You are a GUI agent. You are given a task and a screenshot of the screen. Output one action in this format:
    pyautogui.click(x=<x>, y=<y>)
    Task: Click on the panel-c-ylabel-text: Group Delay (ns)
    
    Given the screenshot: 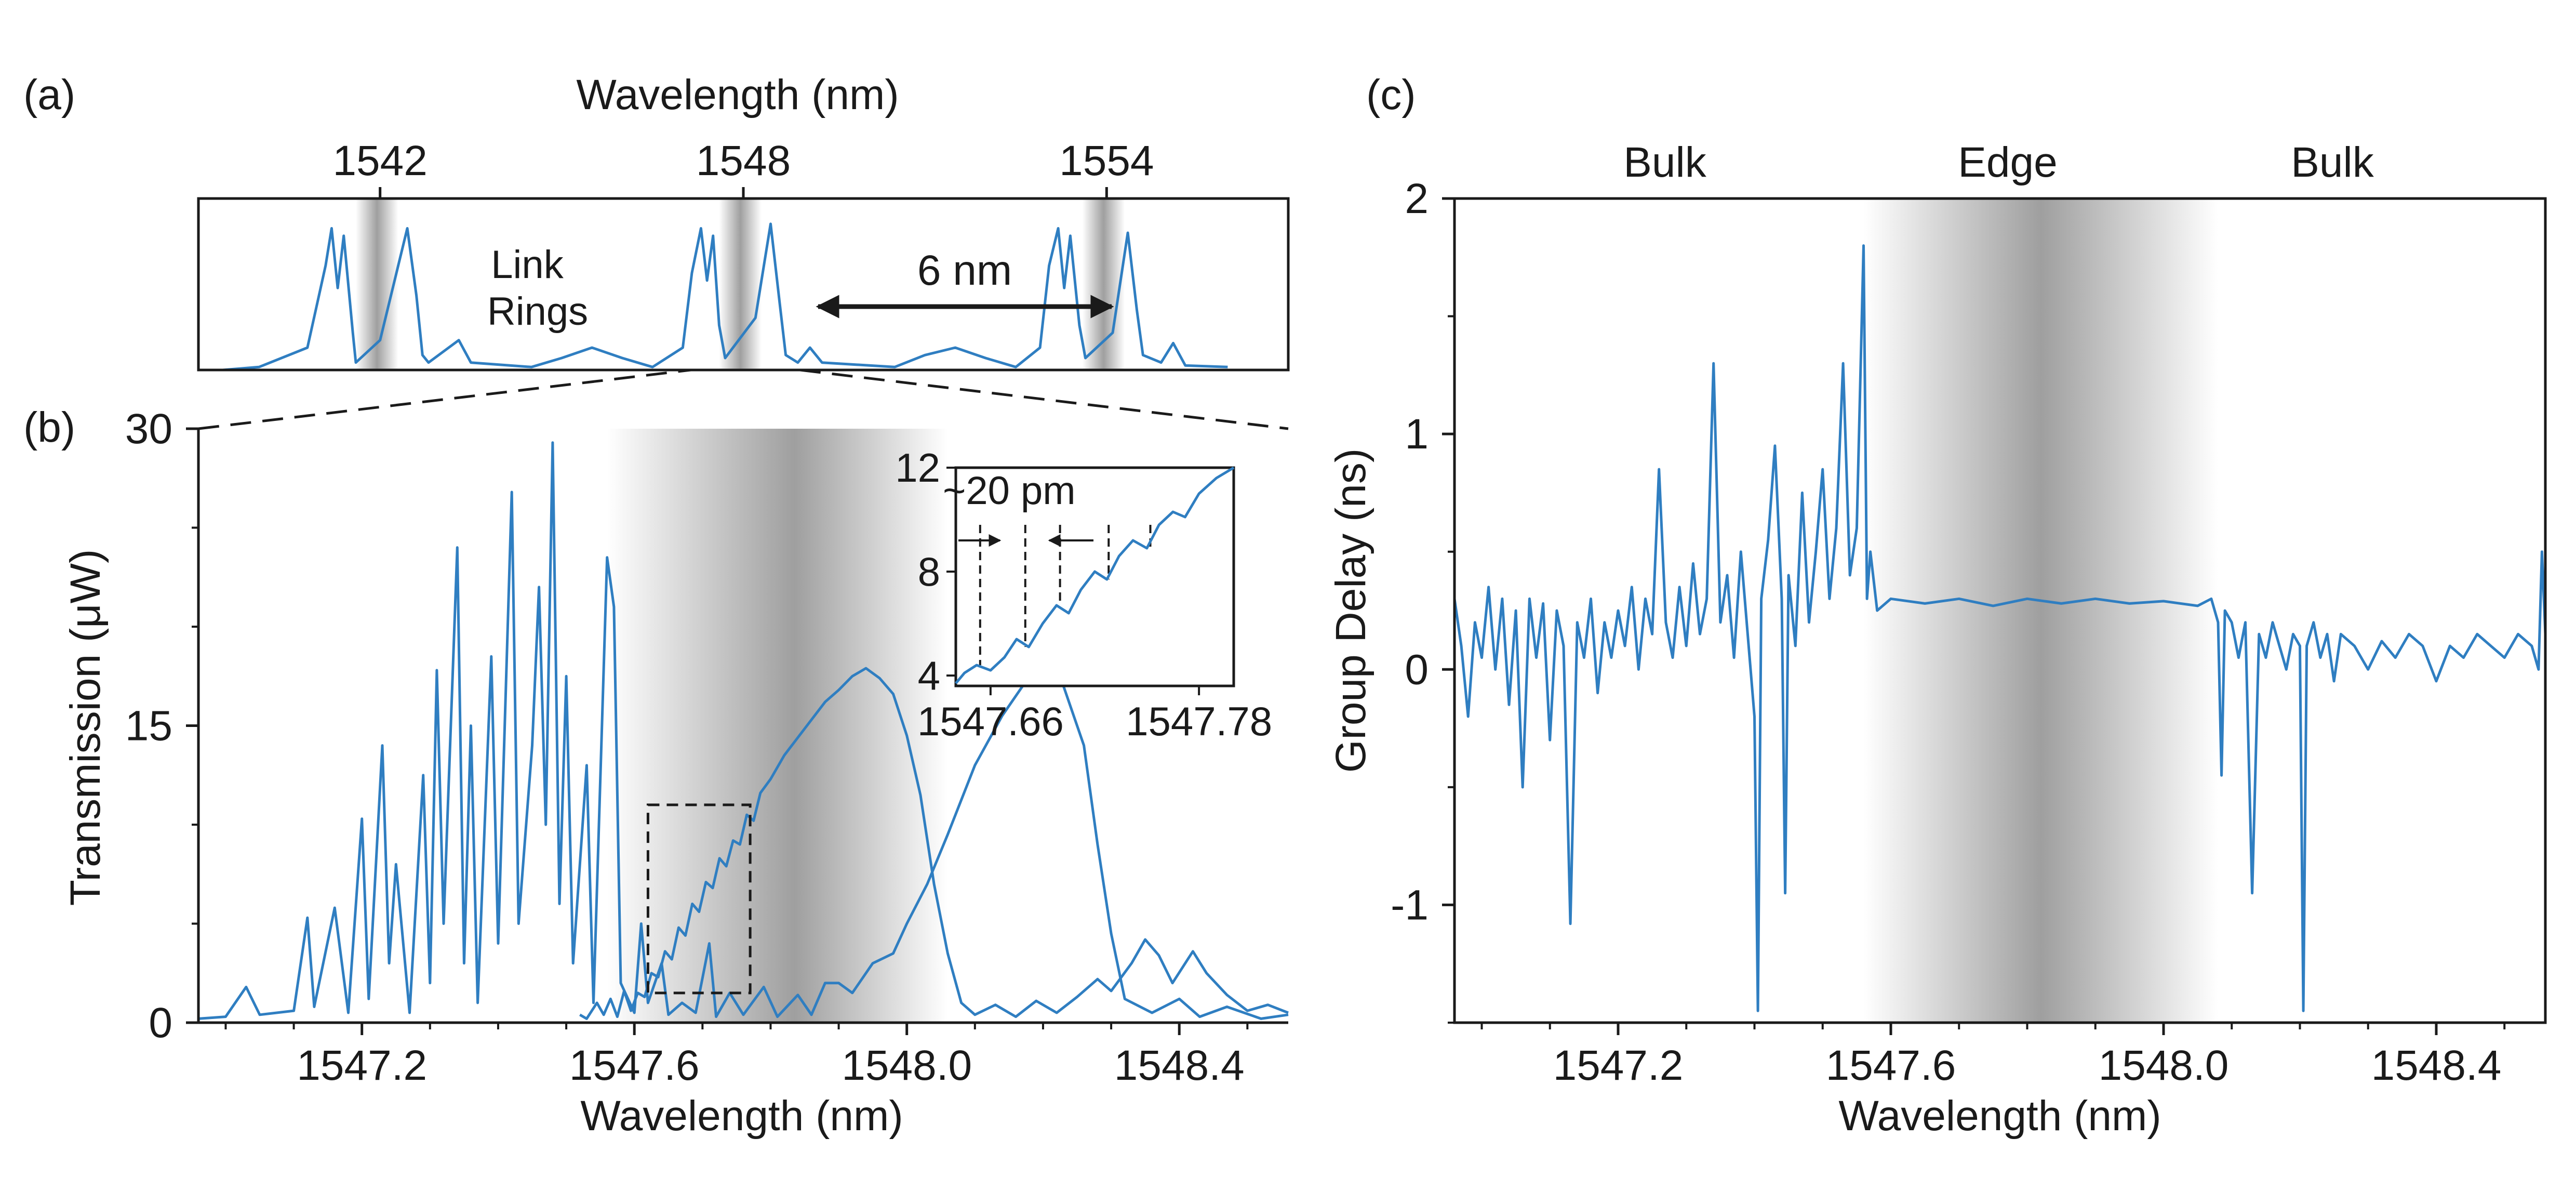 What is the action you would take?
    pyautogui.click(x=1350, y=610)
    